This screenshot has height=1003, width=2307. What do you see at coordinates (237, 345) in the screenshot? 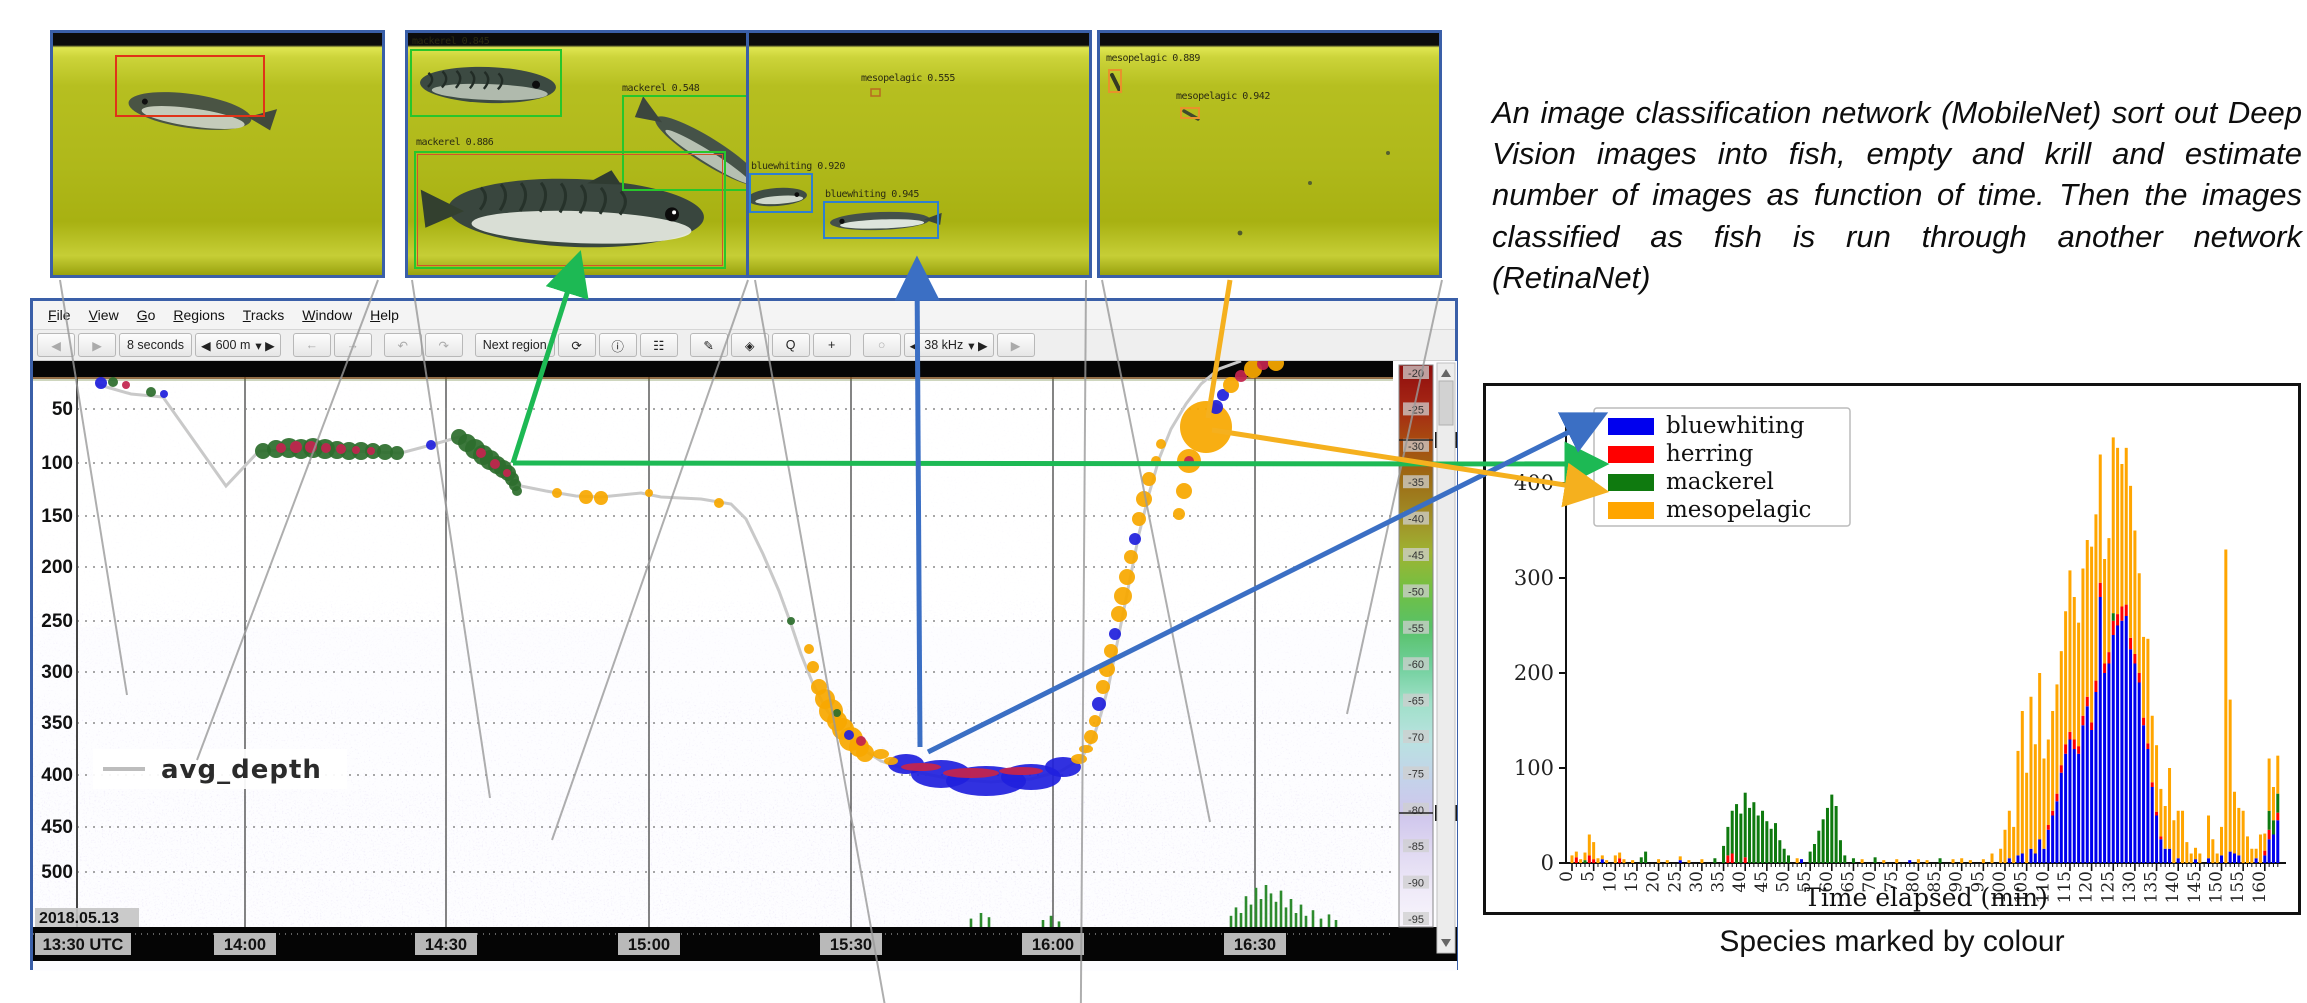
I see `range-combo: ◀ 600 m ▾ ▶` at bounding box center [237, 345].